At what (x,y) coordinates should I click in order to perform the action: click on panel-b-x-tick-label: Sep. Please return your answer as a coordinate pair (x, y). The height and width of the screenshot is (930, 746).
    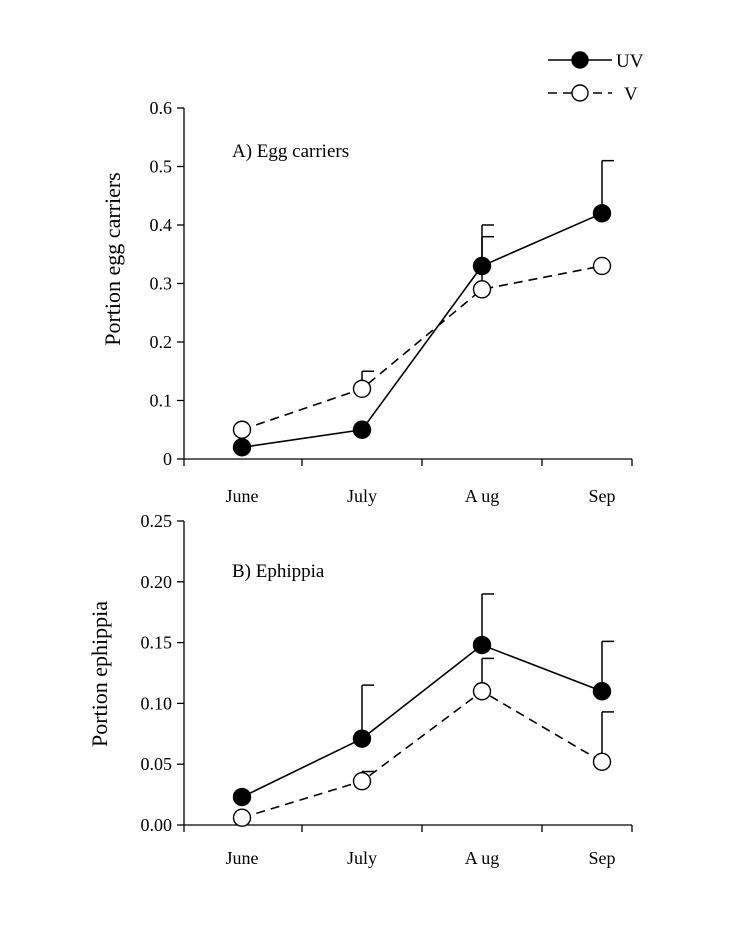
    Looking at the image, I should click on (602, 858).